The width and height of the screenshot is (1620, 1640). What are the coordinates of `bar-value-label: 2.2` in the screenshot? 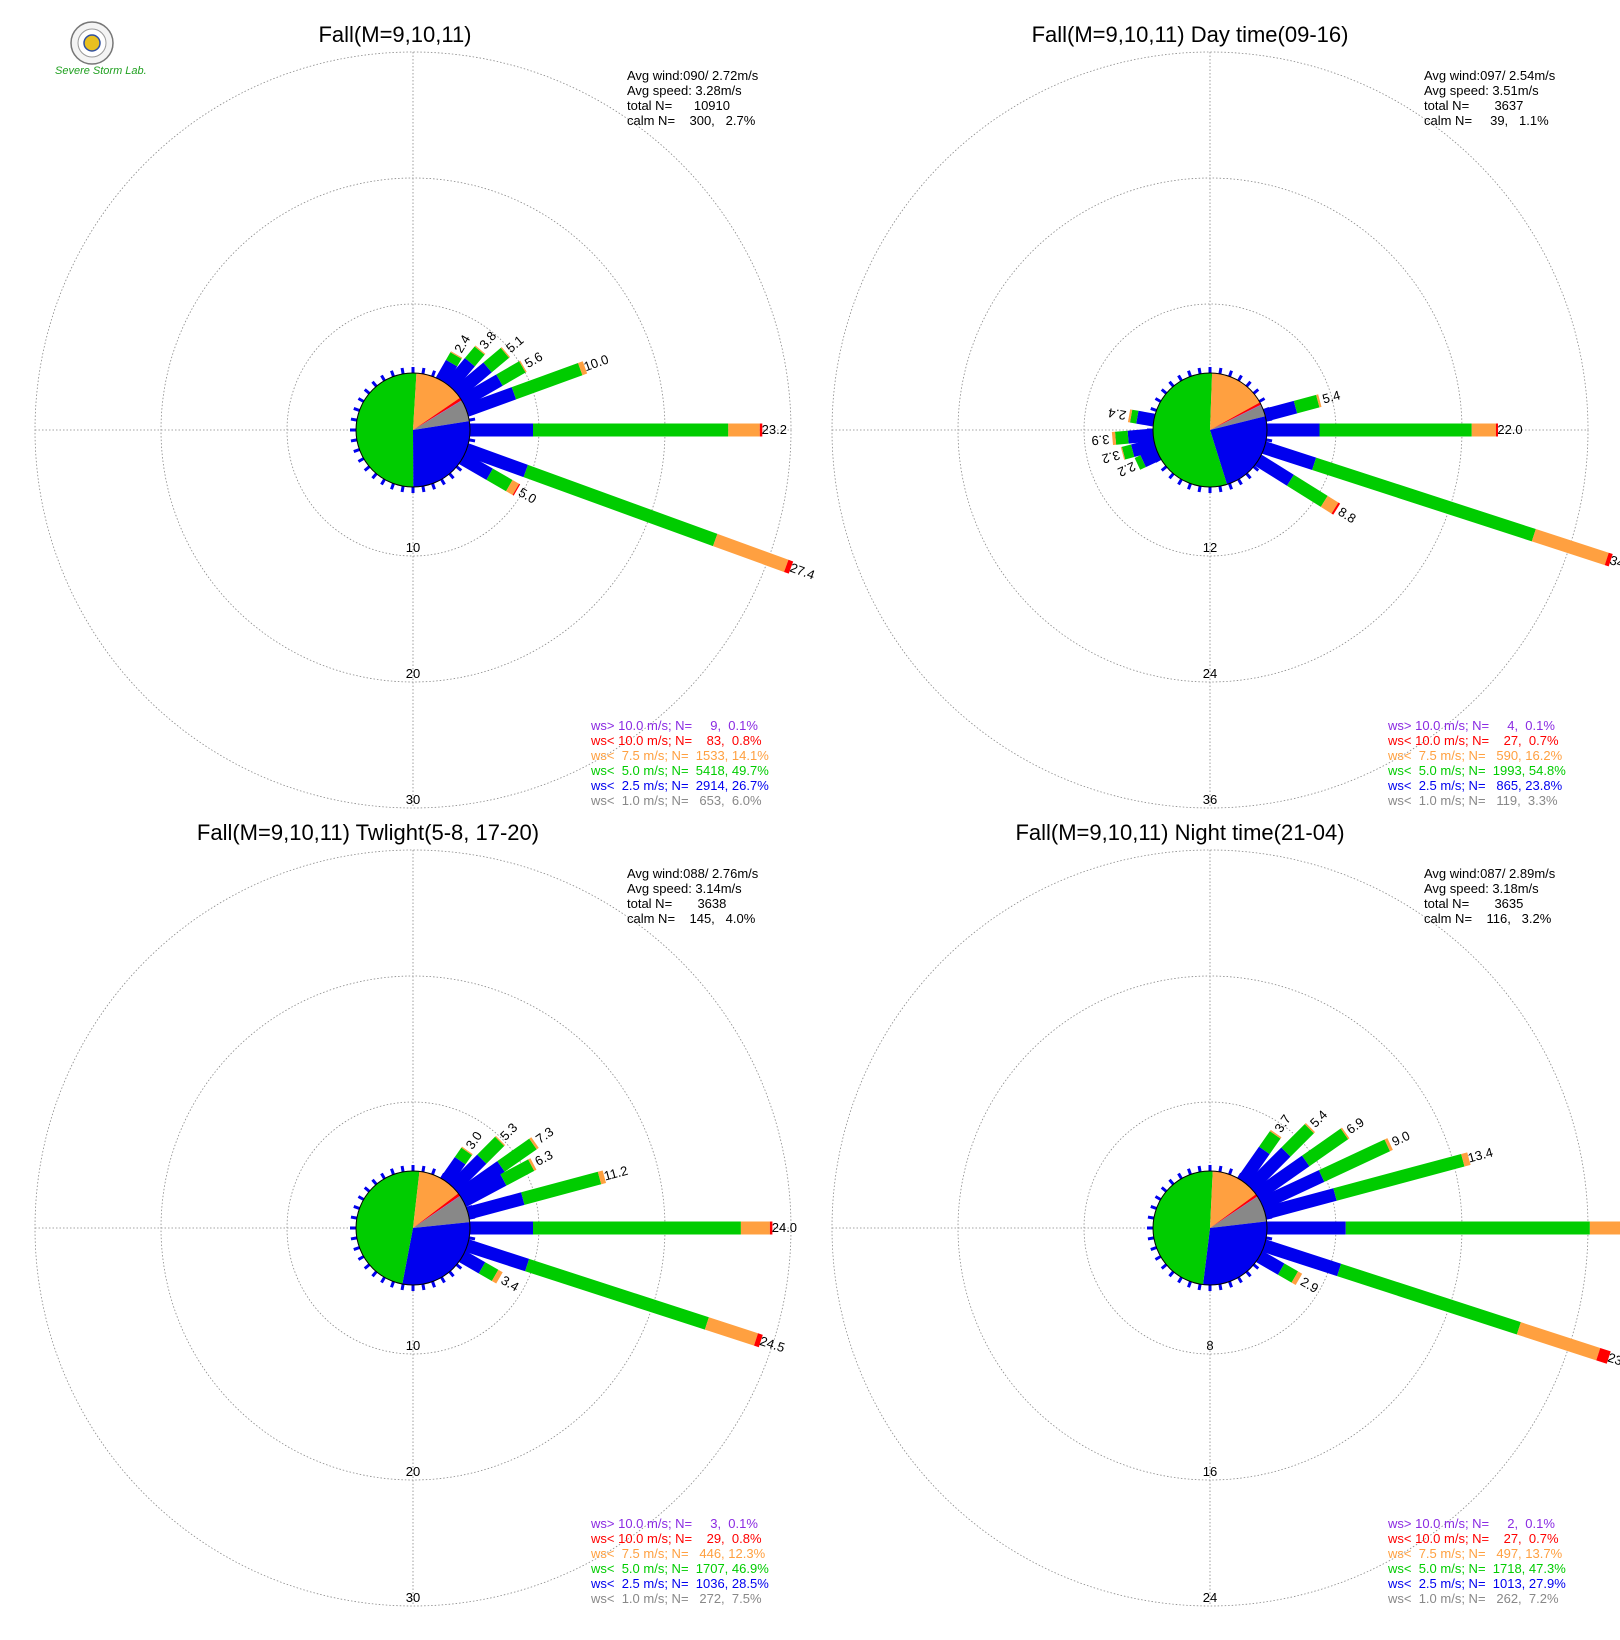 It's located at (1126, 469).